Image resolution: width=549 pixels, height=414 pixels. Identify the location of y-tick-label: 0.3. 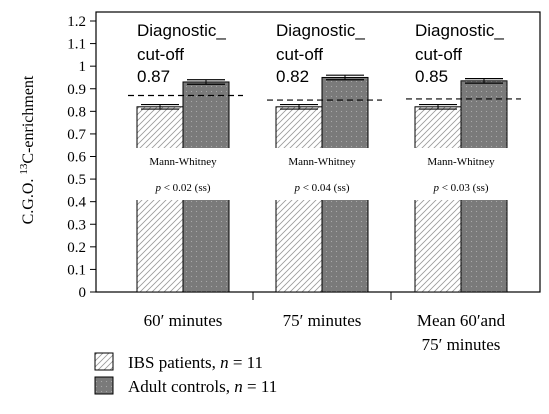
(76, 225).